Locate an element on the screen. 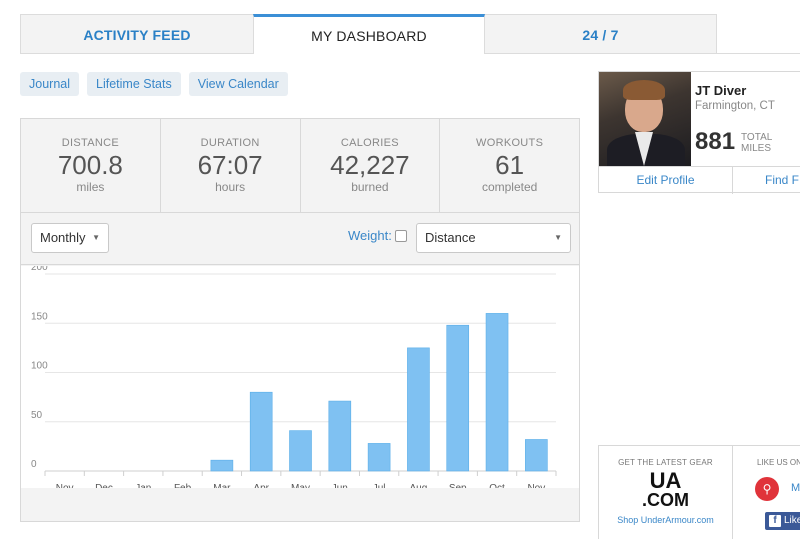  stat-value: 700.8 is located at coordinates (90, 165).